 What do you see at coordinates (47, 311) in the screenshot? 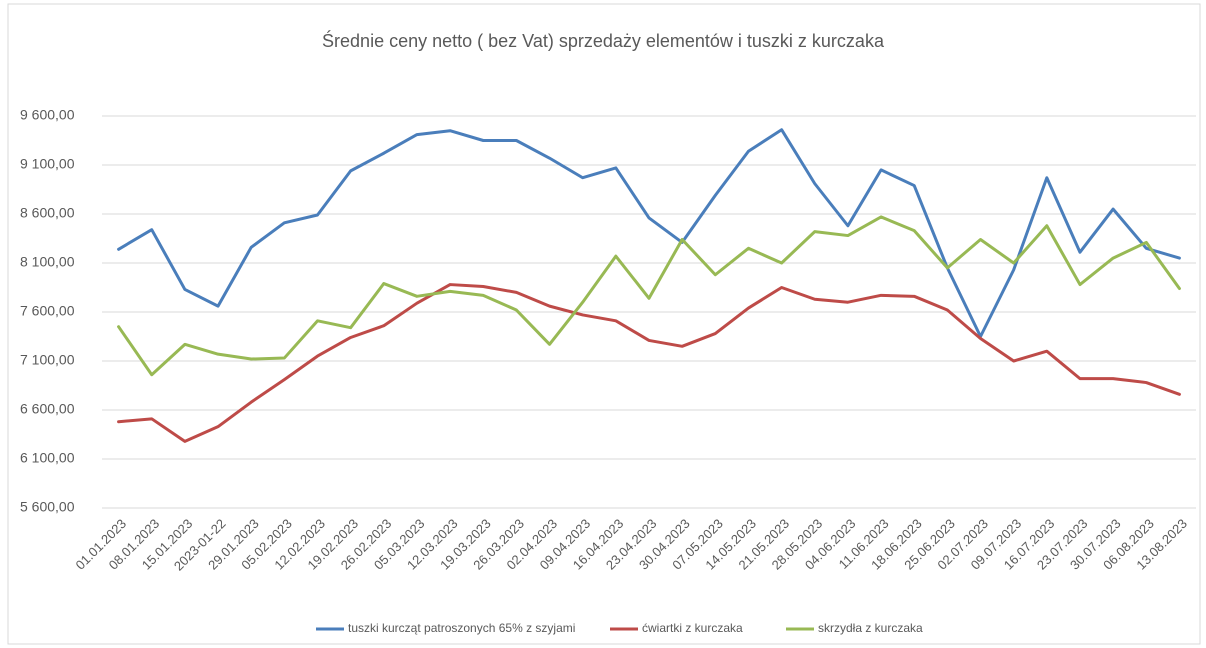
I see `y-tick-label: 7 600,00` at bounding box center [47, 311].